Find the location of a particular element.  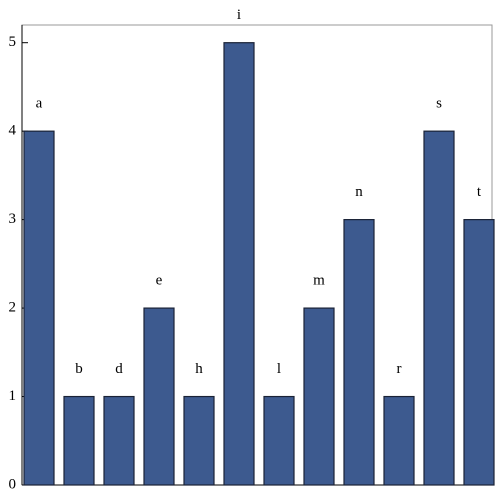

bar-label: a is located at coordinates (39, 104).